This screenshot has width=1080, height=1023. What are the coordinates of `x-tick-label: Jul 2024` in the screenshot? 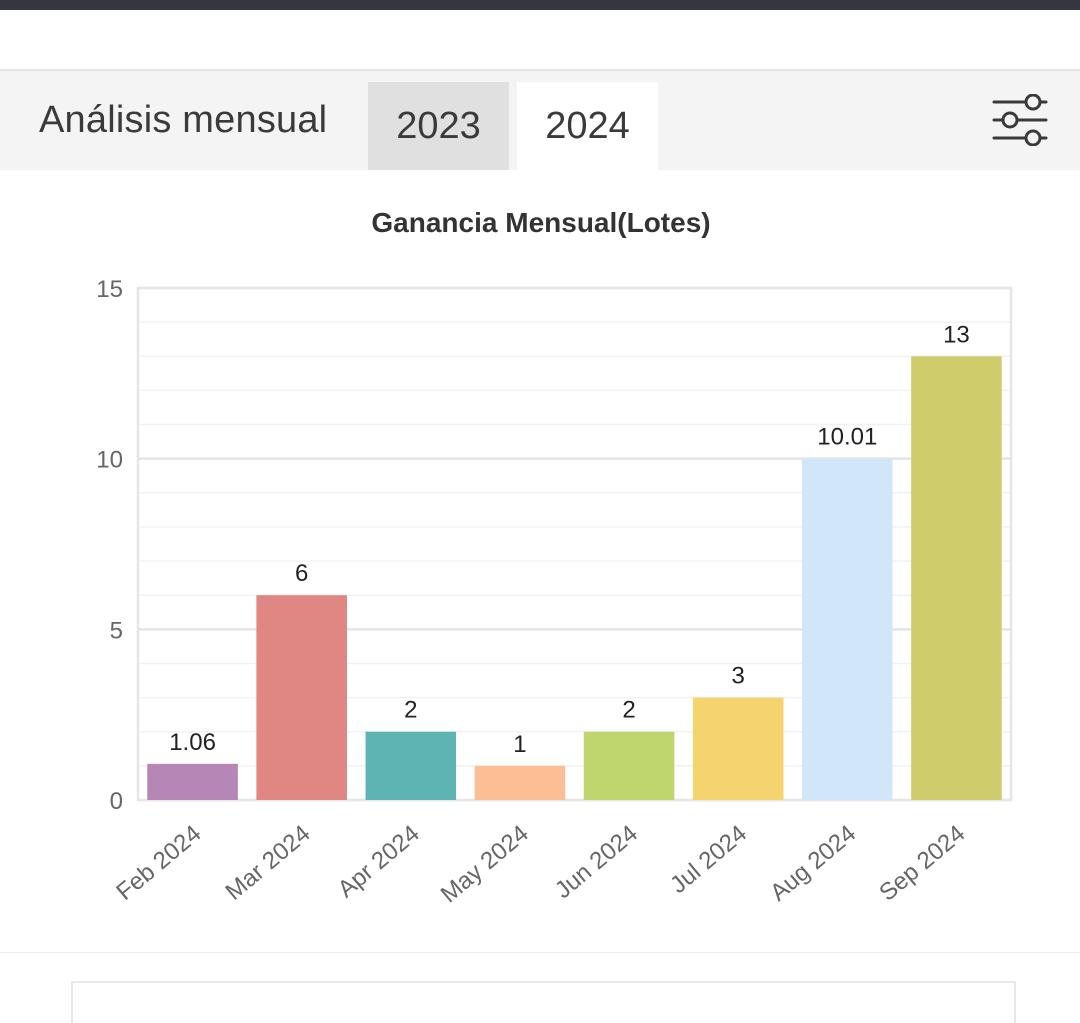 It's located at (708, 859).